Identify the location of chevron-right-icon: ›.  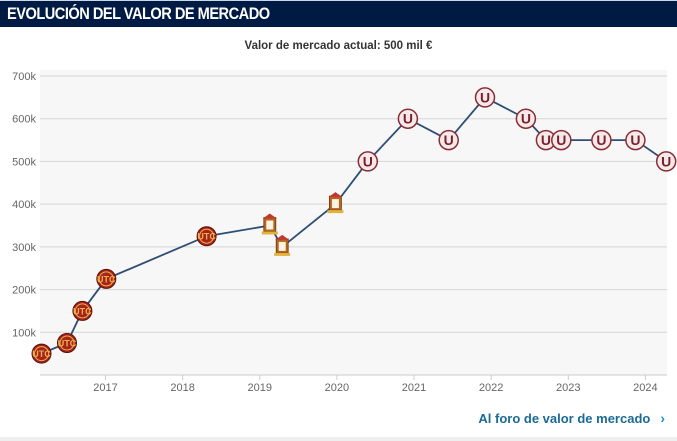
(662, 418).